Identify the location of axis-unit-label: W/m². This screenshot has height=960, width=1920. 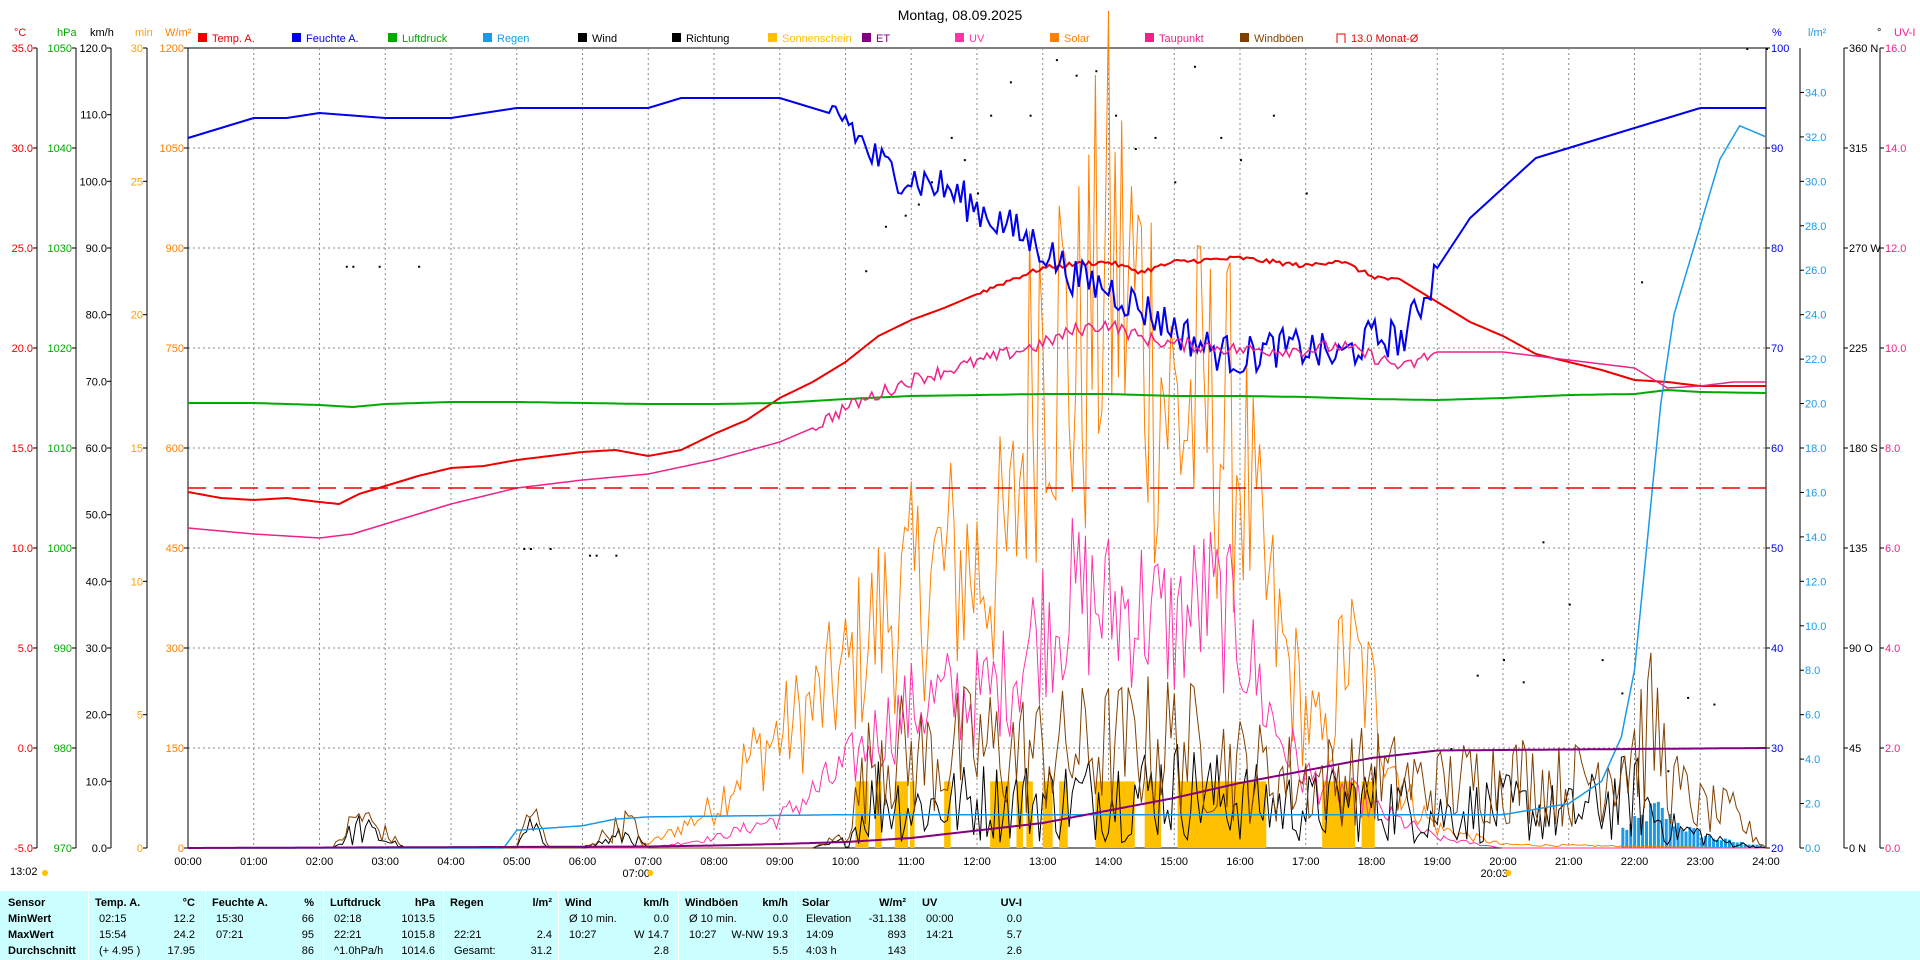
(178, 33).